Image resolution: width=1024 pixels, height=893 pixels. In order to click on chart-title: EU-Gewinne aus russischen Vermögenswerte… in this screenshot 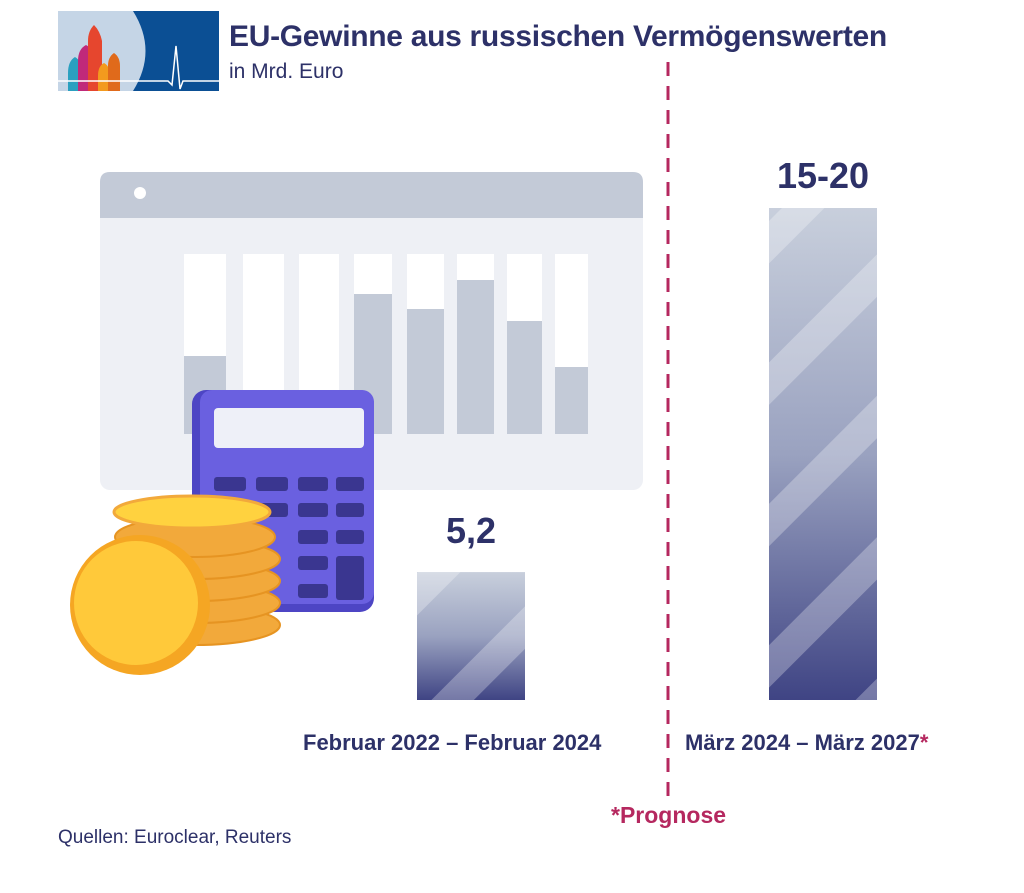, I will do `click(558, 36)`.